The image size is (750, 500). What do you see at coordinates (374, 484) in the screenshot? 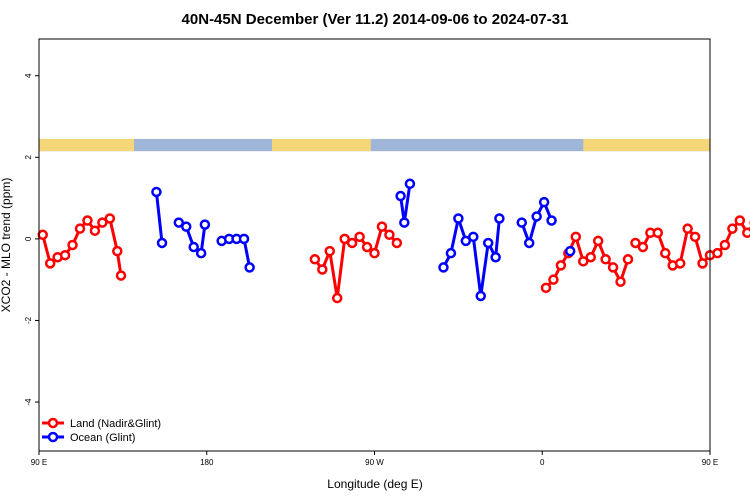
I see `x-axis-label: Longitude (deg E)` at bounding box center [374, 484].